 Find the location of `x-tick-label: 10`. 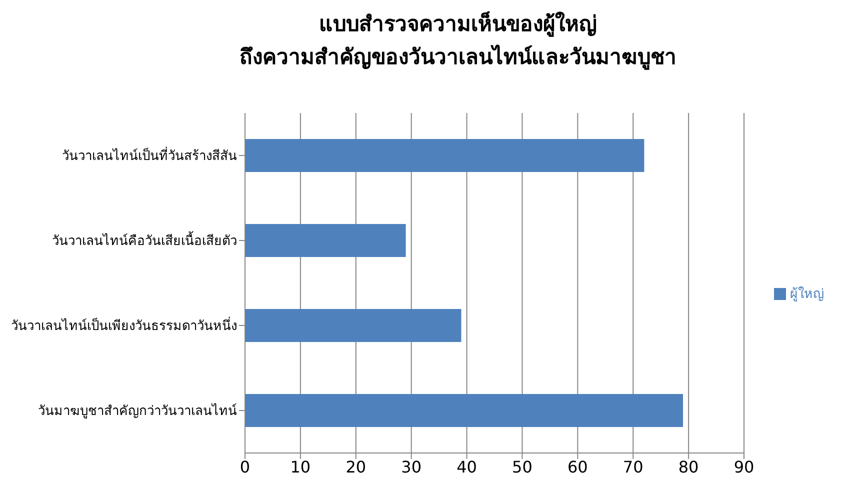

x-tick-label: 10 is located at coordinates (300, 466).